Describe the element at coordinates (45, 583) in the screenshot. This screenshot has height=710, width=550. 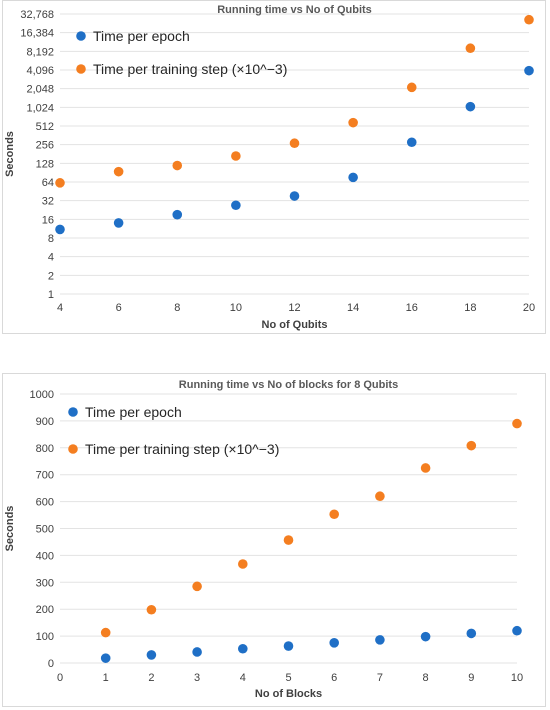
I see `y-tick-label: 300` at that location.